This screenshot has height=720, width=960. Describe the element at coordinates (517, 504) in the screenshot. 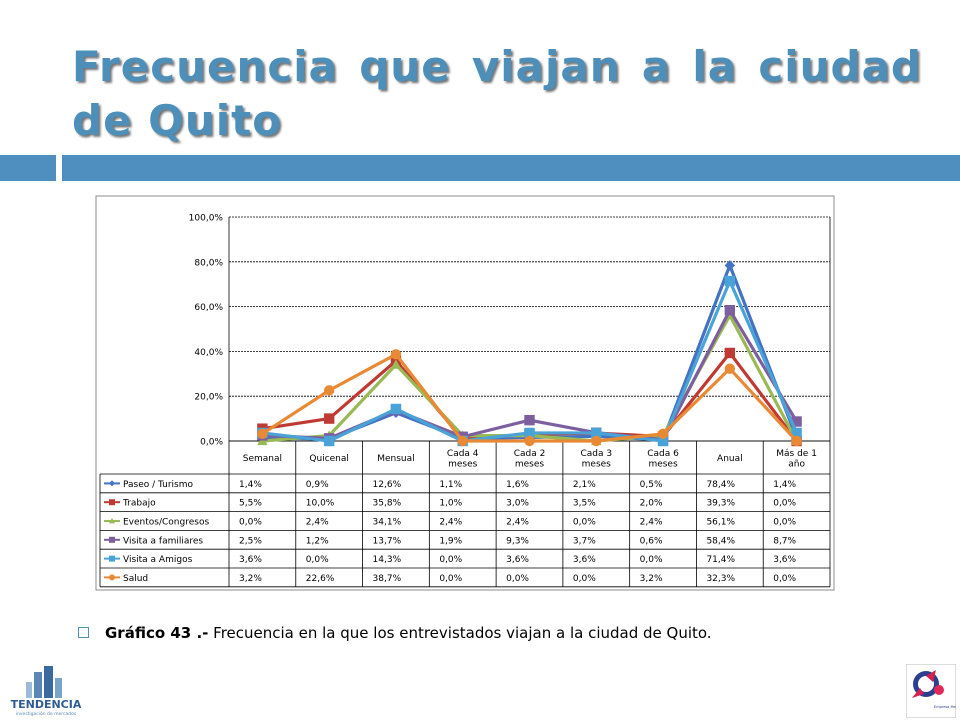

I see `table-value-cell: 3,0%` at that location.